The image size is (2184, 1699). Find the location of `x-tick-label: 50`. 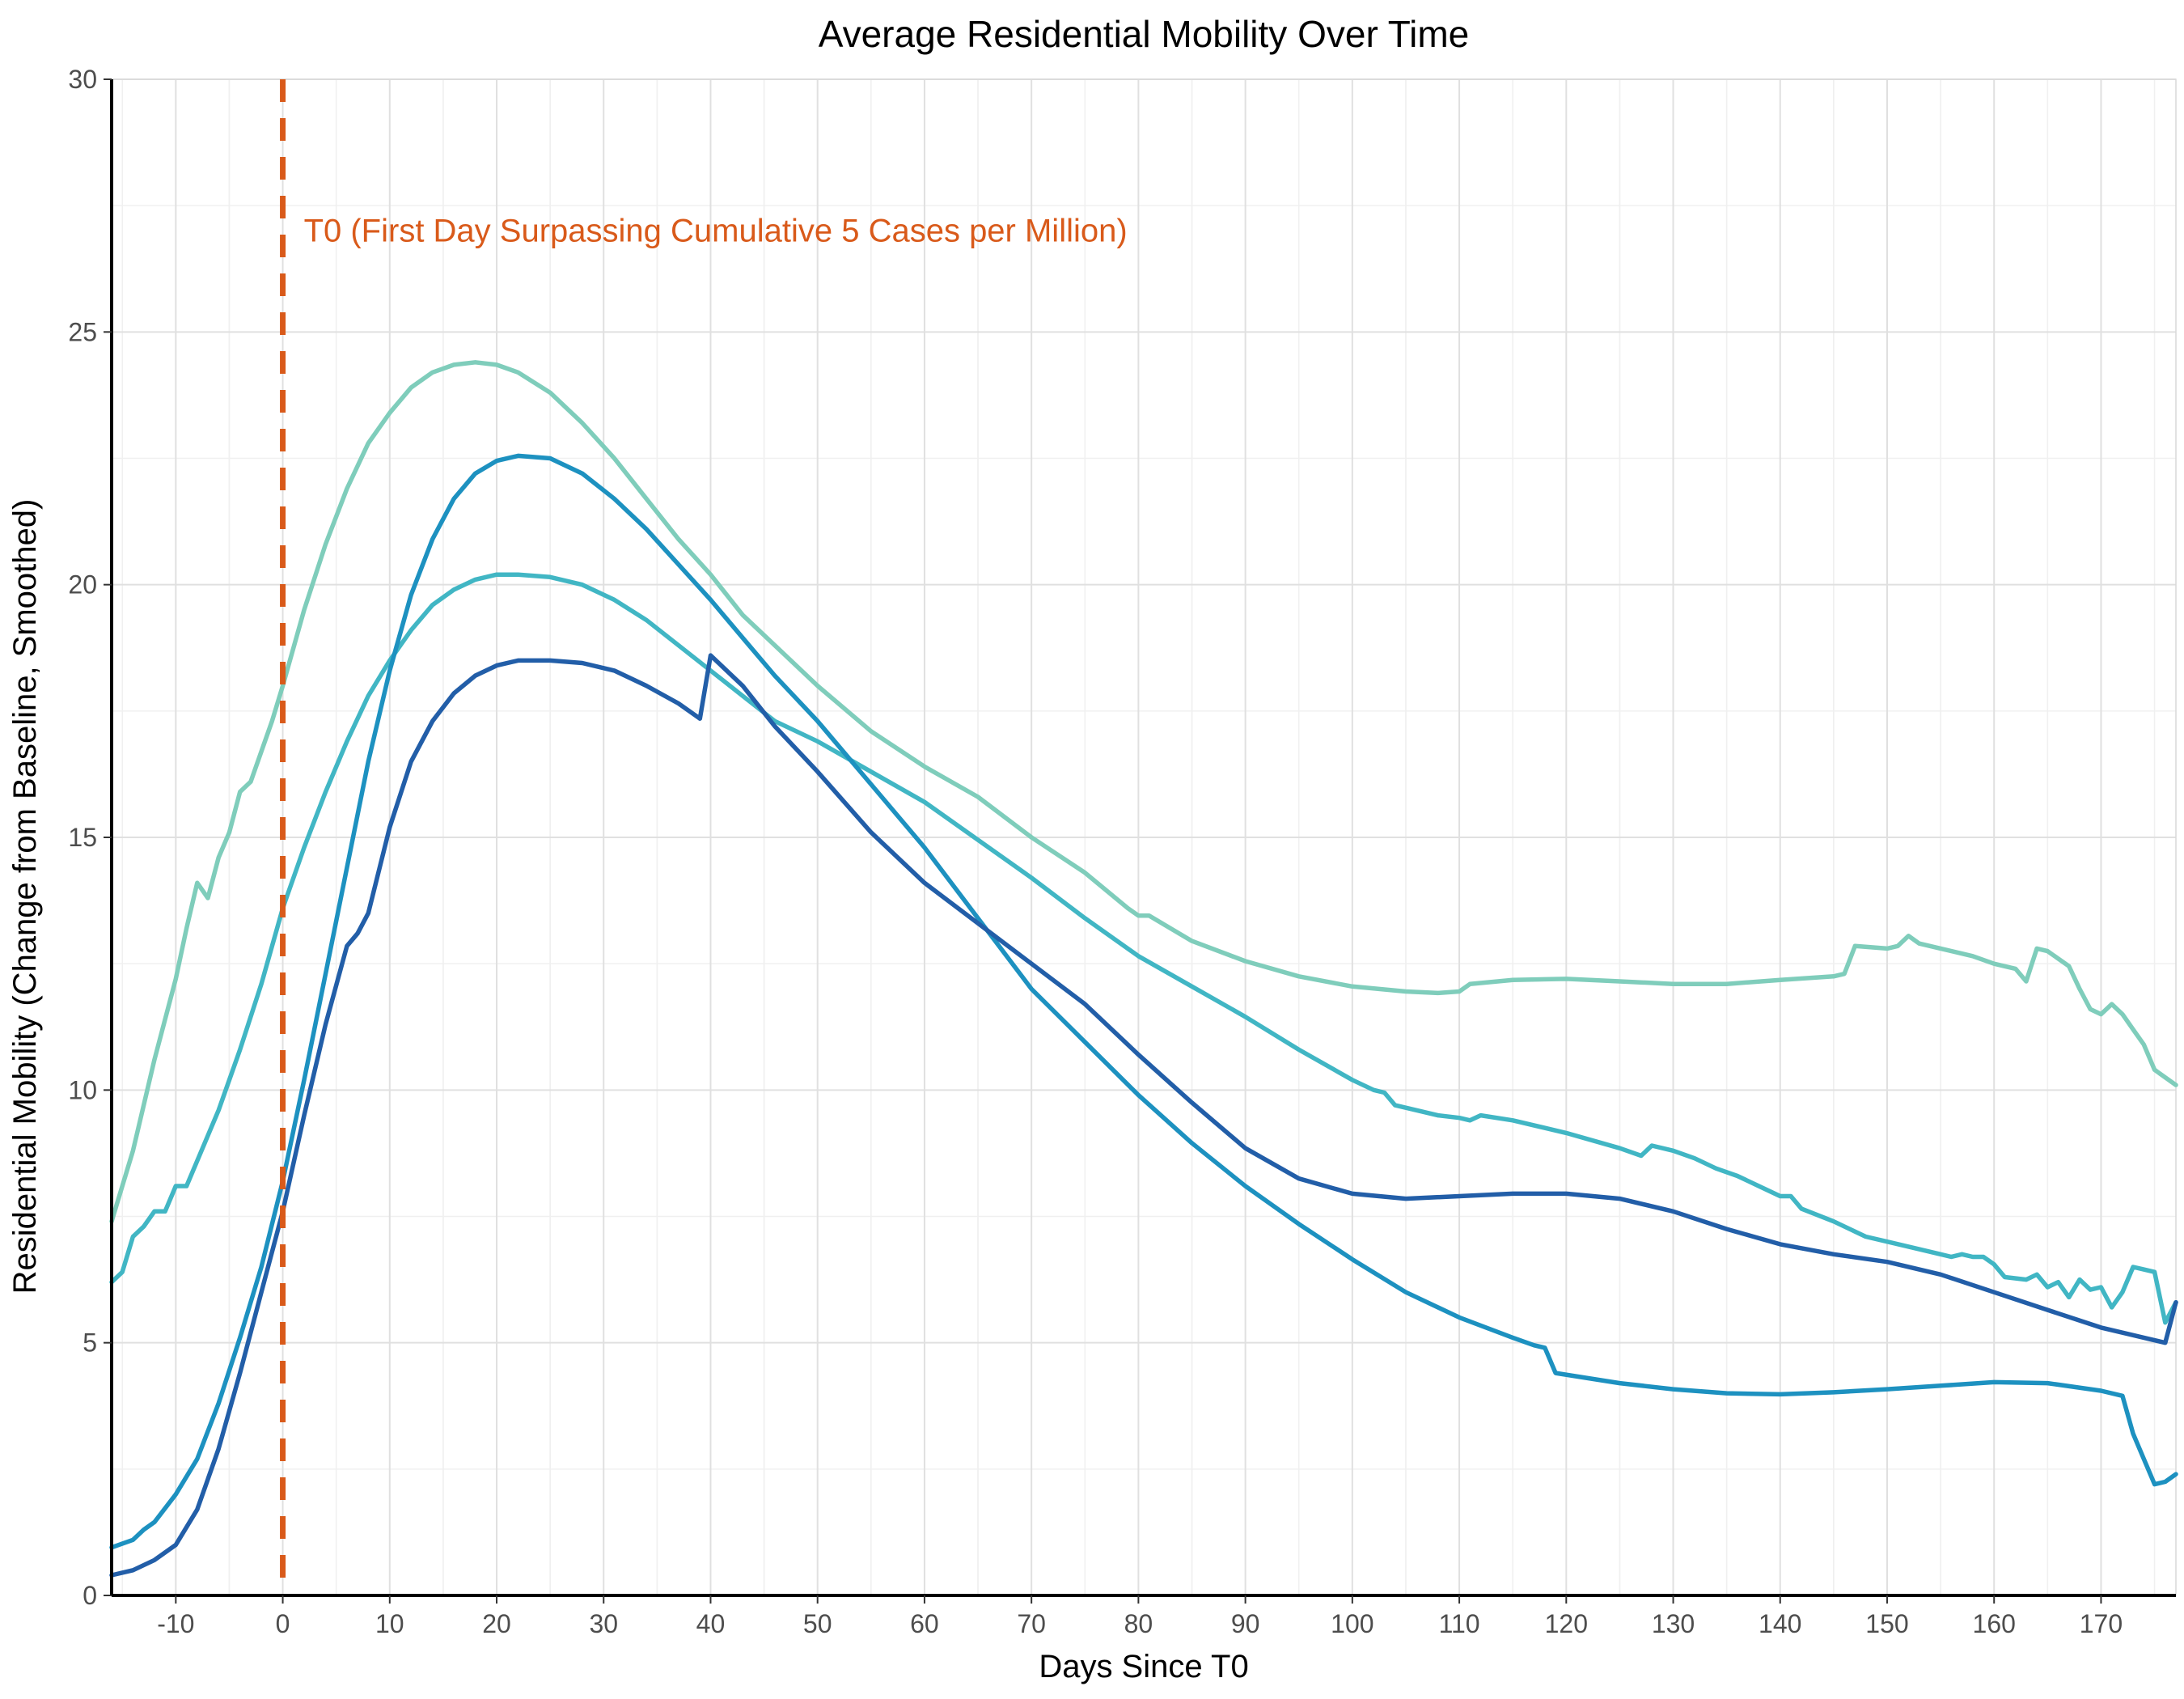

x-tick-label: 50 is located at coordinates (817, 1623).